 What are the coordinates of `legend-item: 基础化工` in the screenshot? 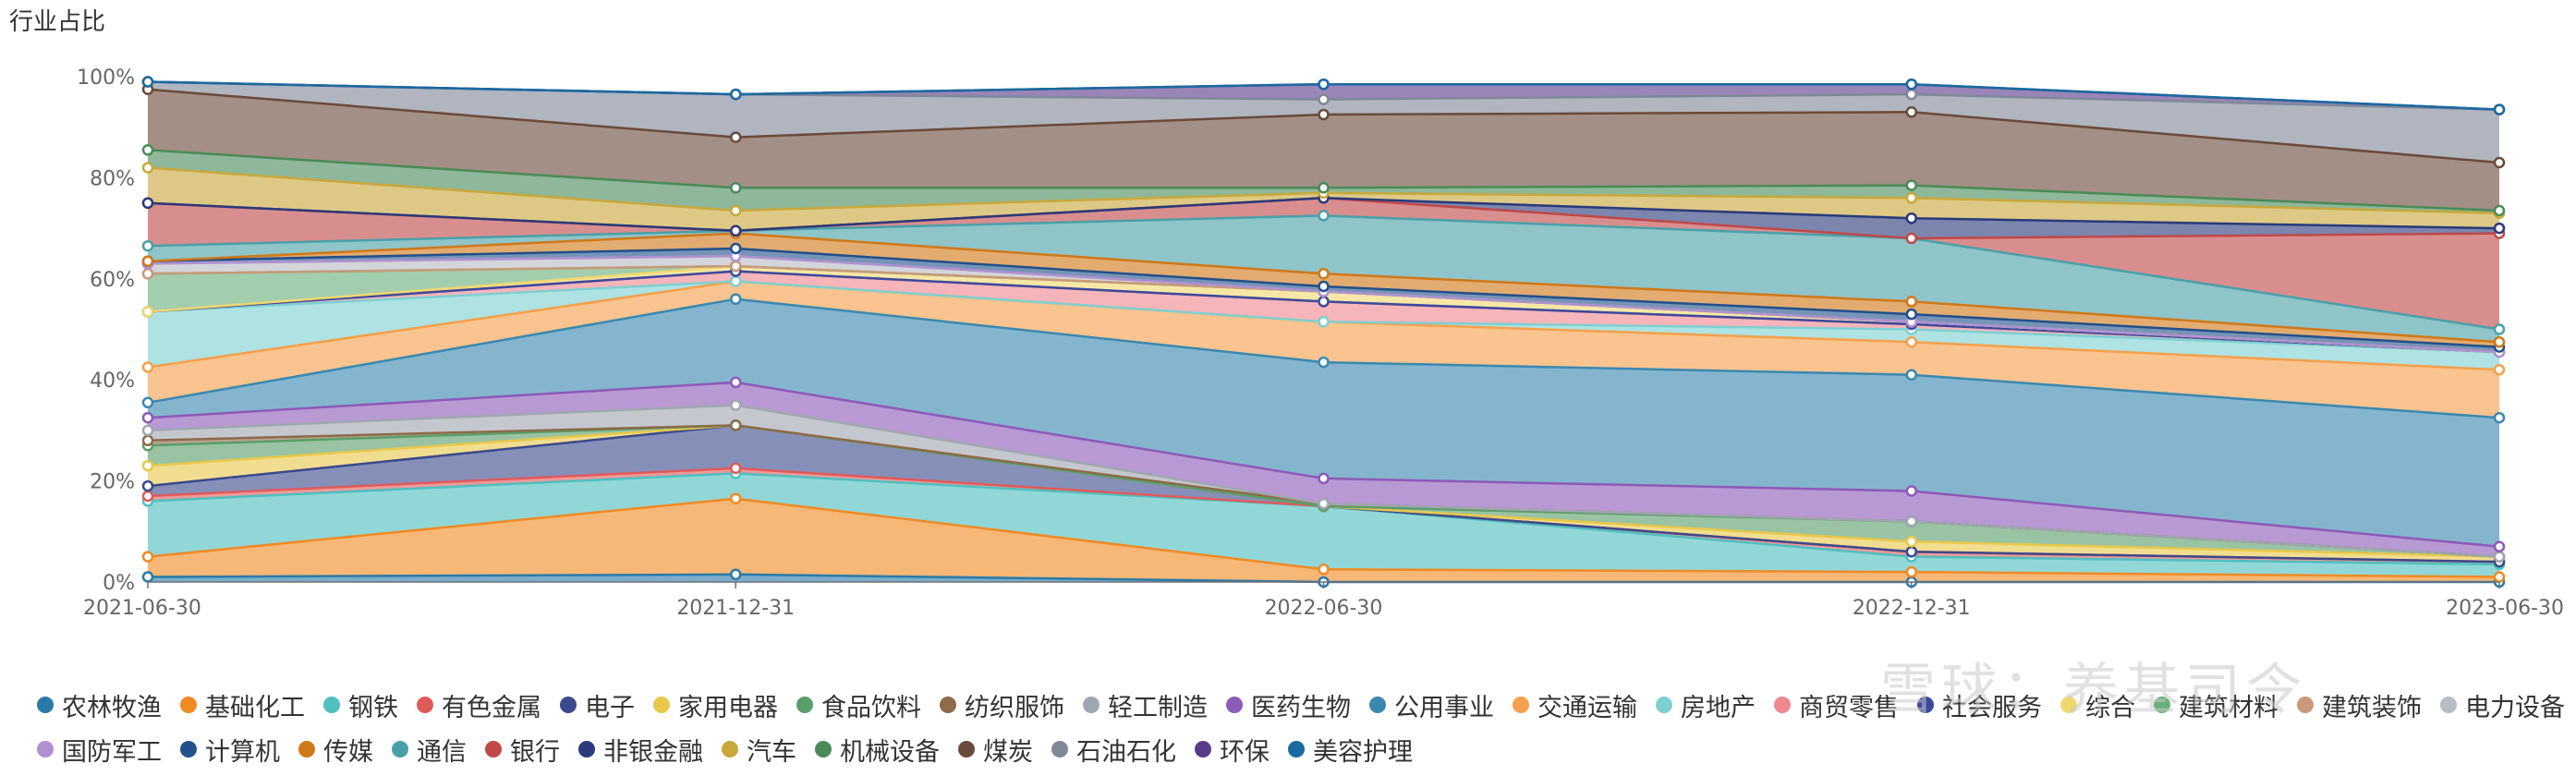 It's located at (243, 705).